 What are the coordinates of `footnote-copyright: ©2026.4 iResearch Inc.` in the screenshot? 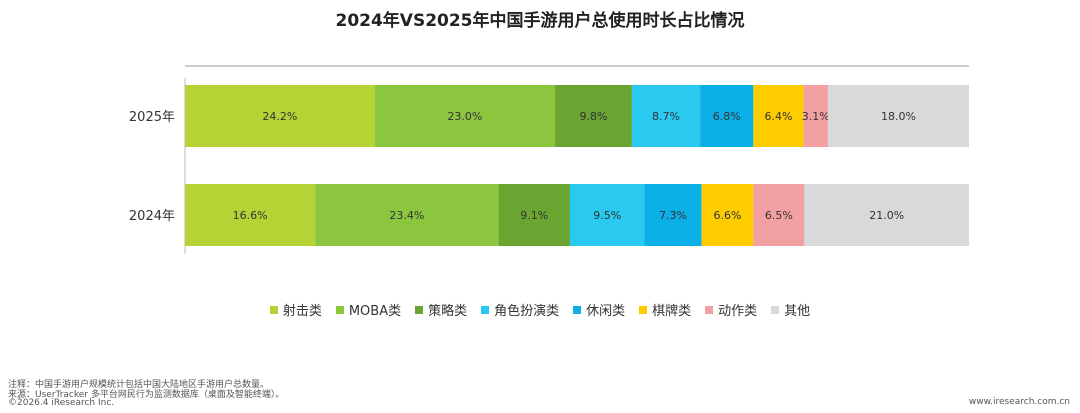 It's located at (61, 403).